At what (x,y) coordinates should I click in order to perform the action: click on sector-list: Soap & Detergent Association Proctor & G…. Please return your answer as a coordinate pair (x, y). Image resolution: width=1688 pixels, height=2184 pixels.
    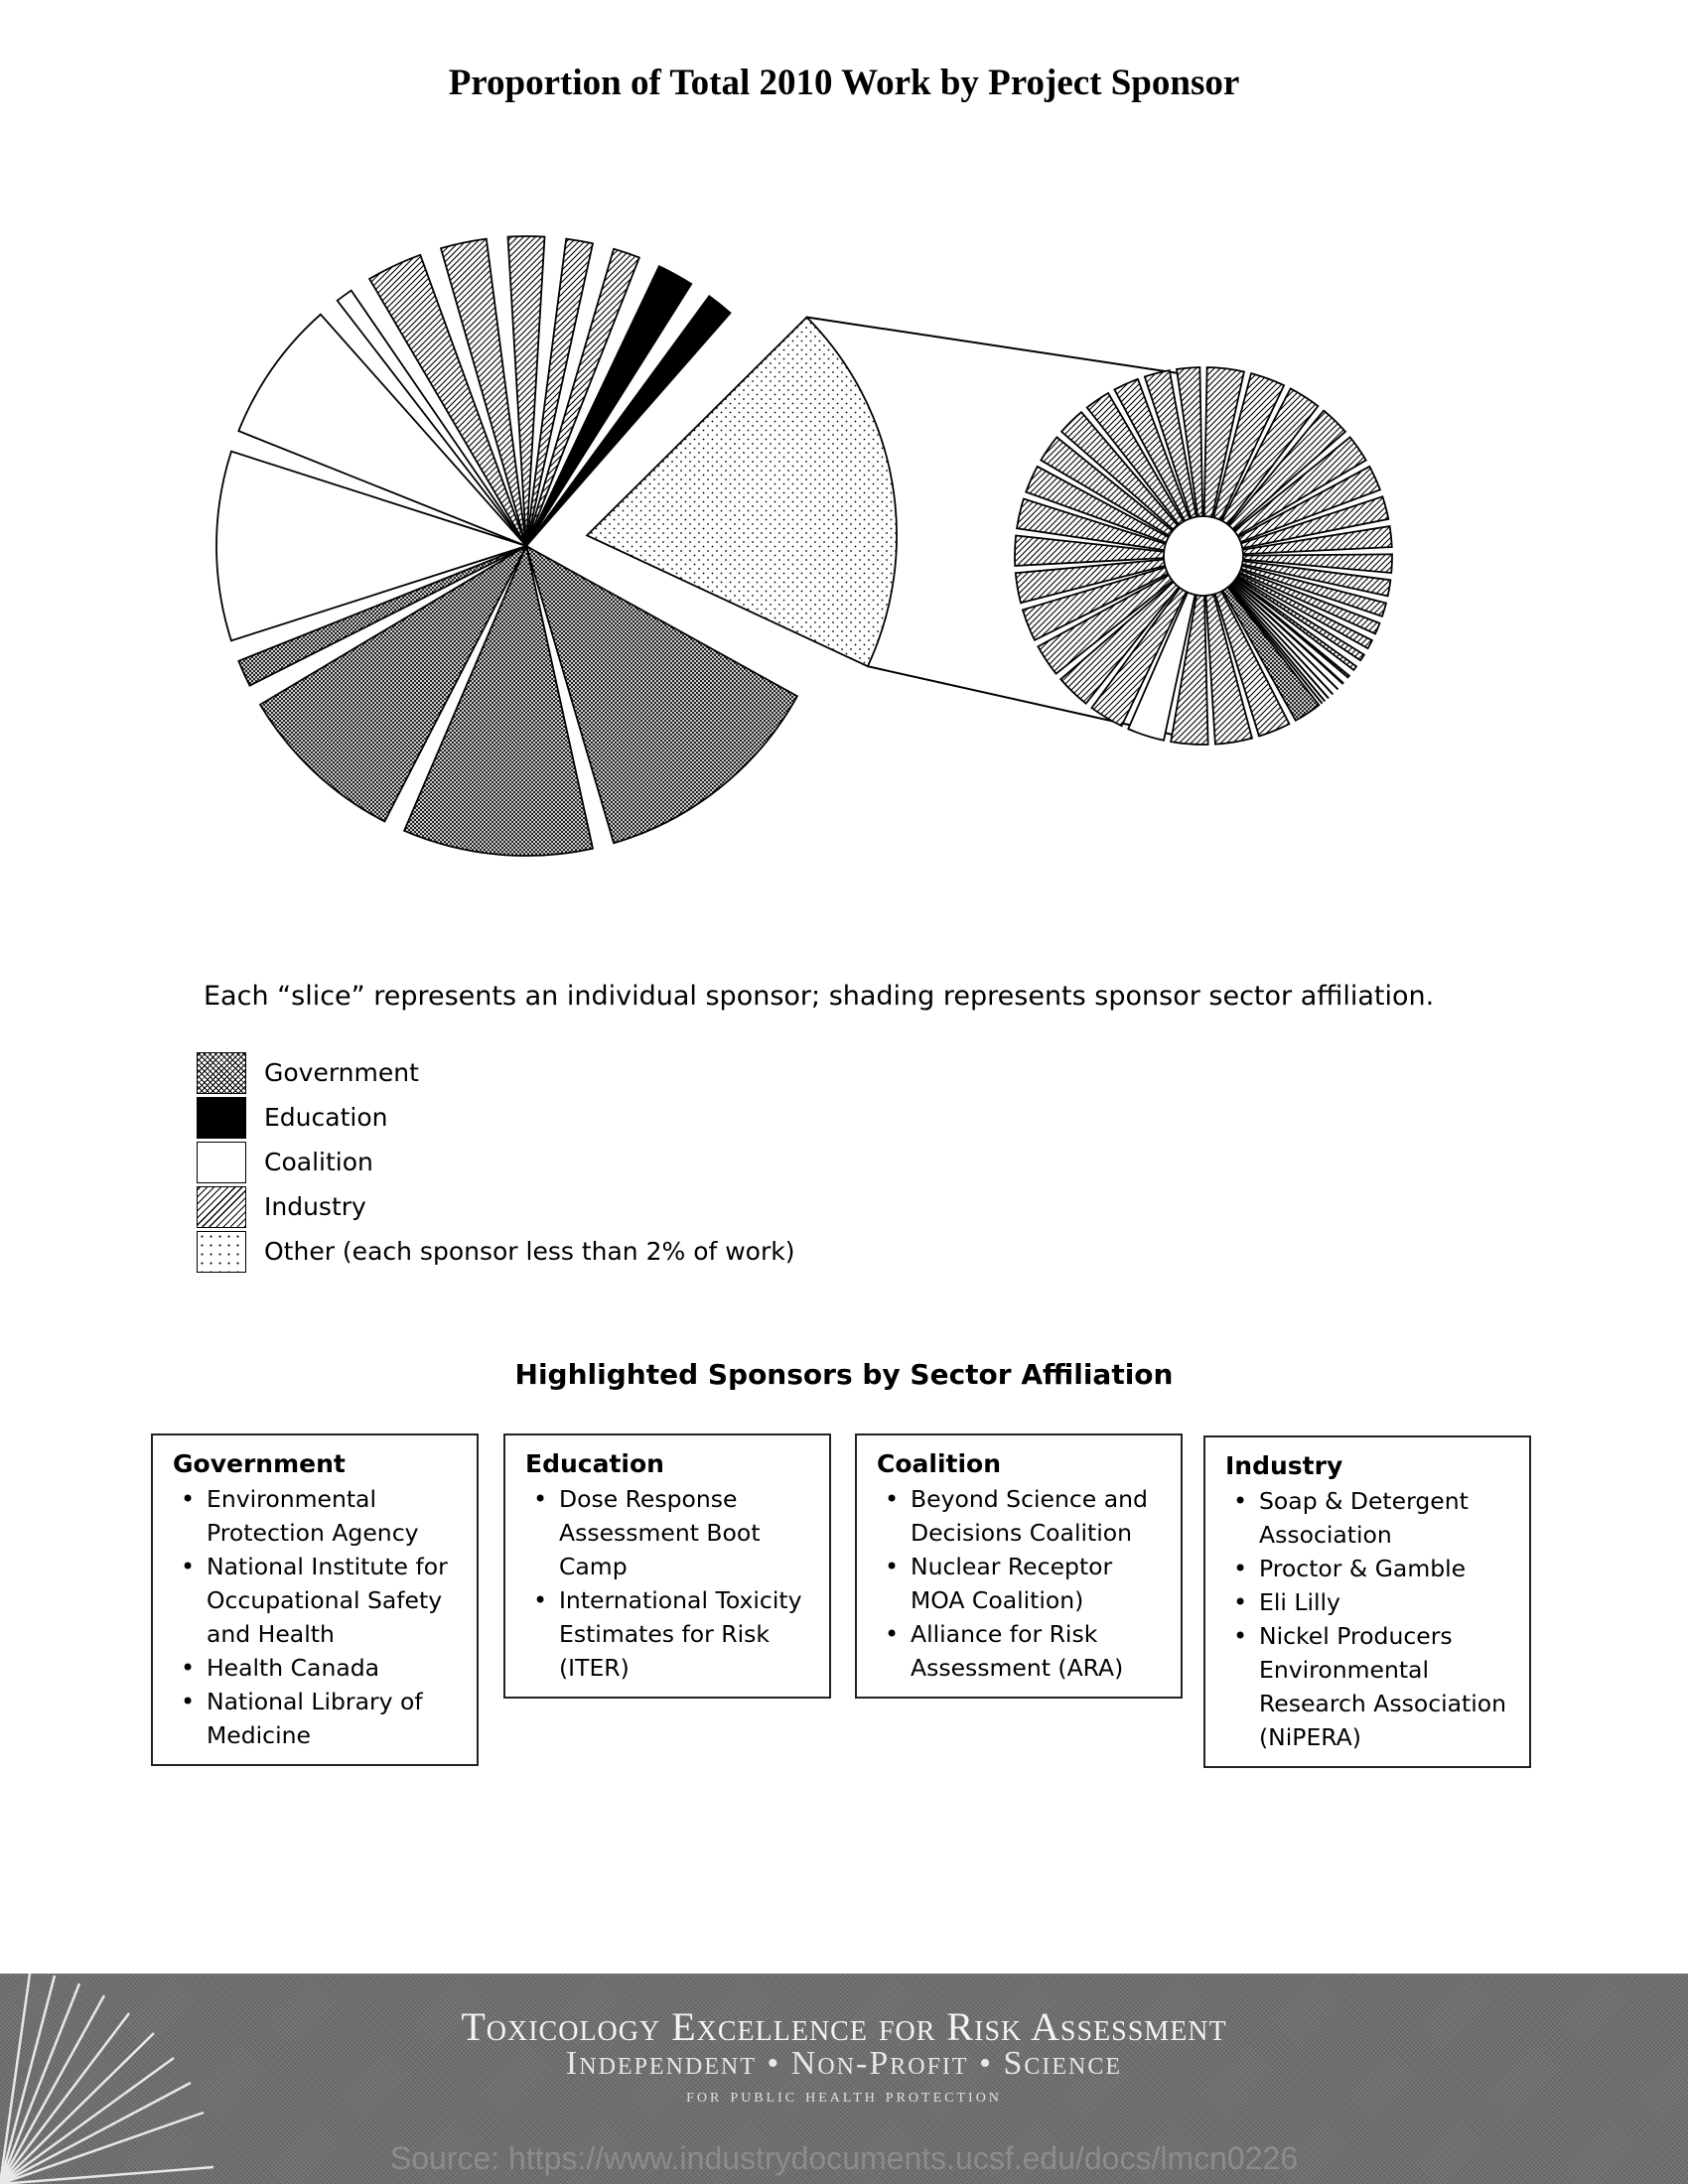
    Looking at the image, I should click on (1369, 1619).